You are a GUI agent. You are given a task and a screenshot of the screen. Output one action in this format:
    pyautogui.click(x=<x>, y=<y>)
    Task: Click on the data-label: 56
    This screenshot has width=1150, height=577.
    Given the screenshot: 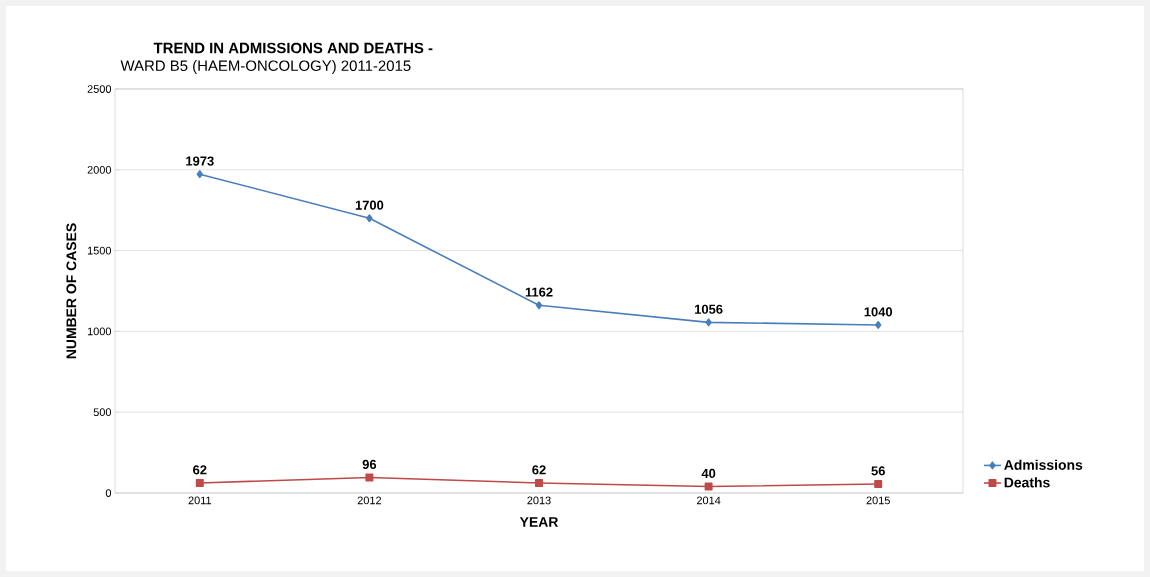 What is the action you would take?
    pyautogui.click(x=878, y=471)
    